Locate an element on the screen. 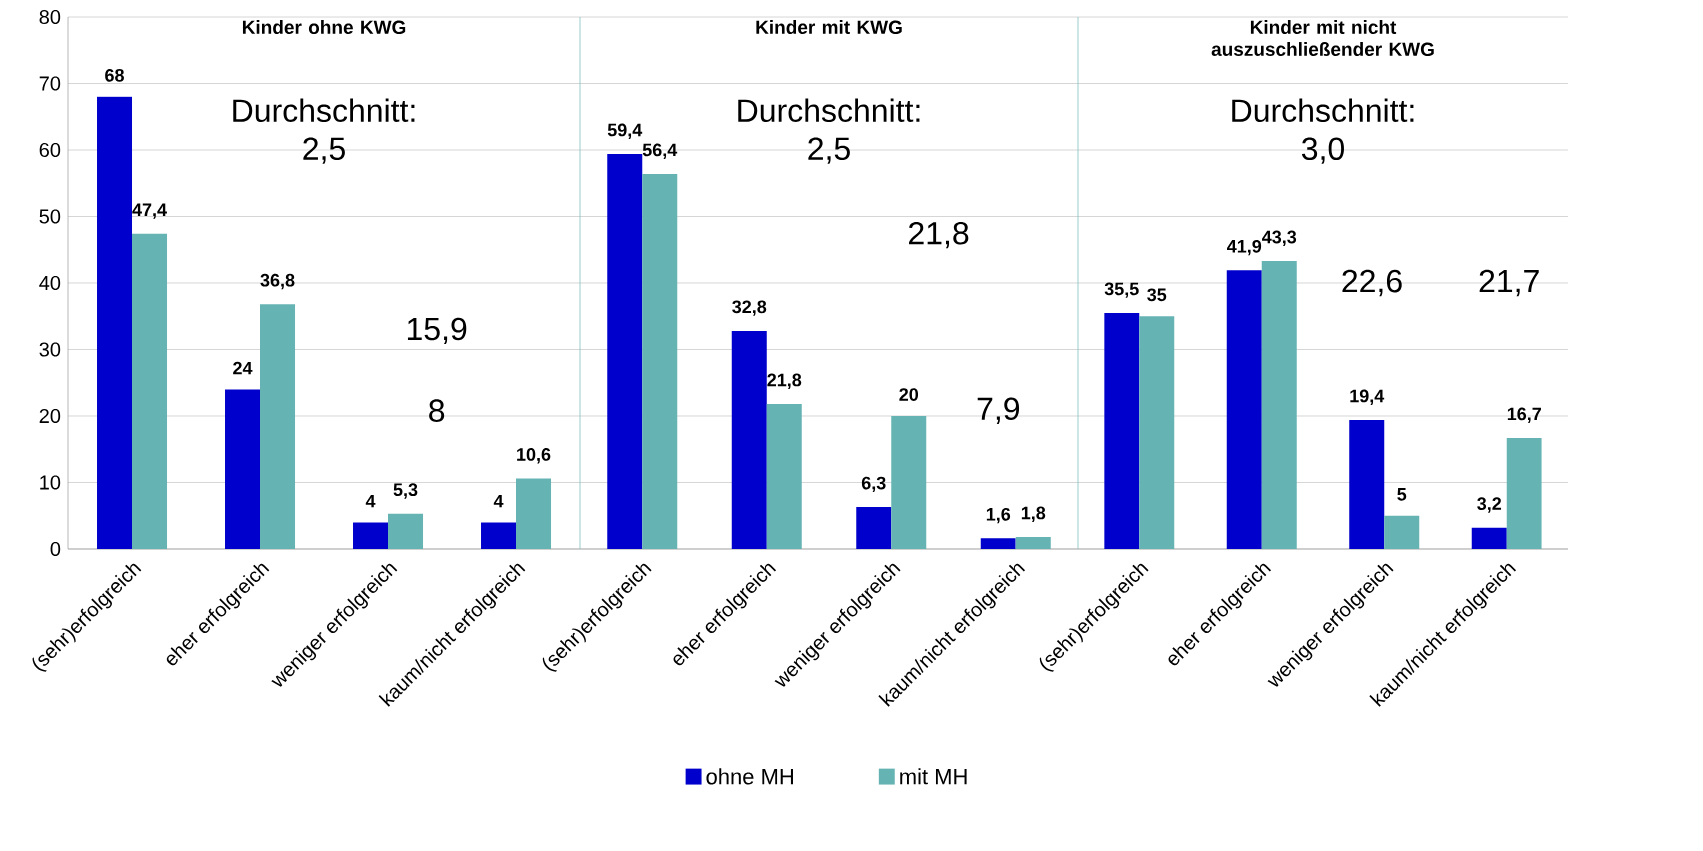  annotation: 21,8 is located at coordinates (939, 235).